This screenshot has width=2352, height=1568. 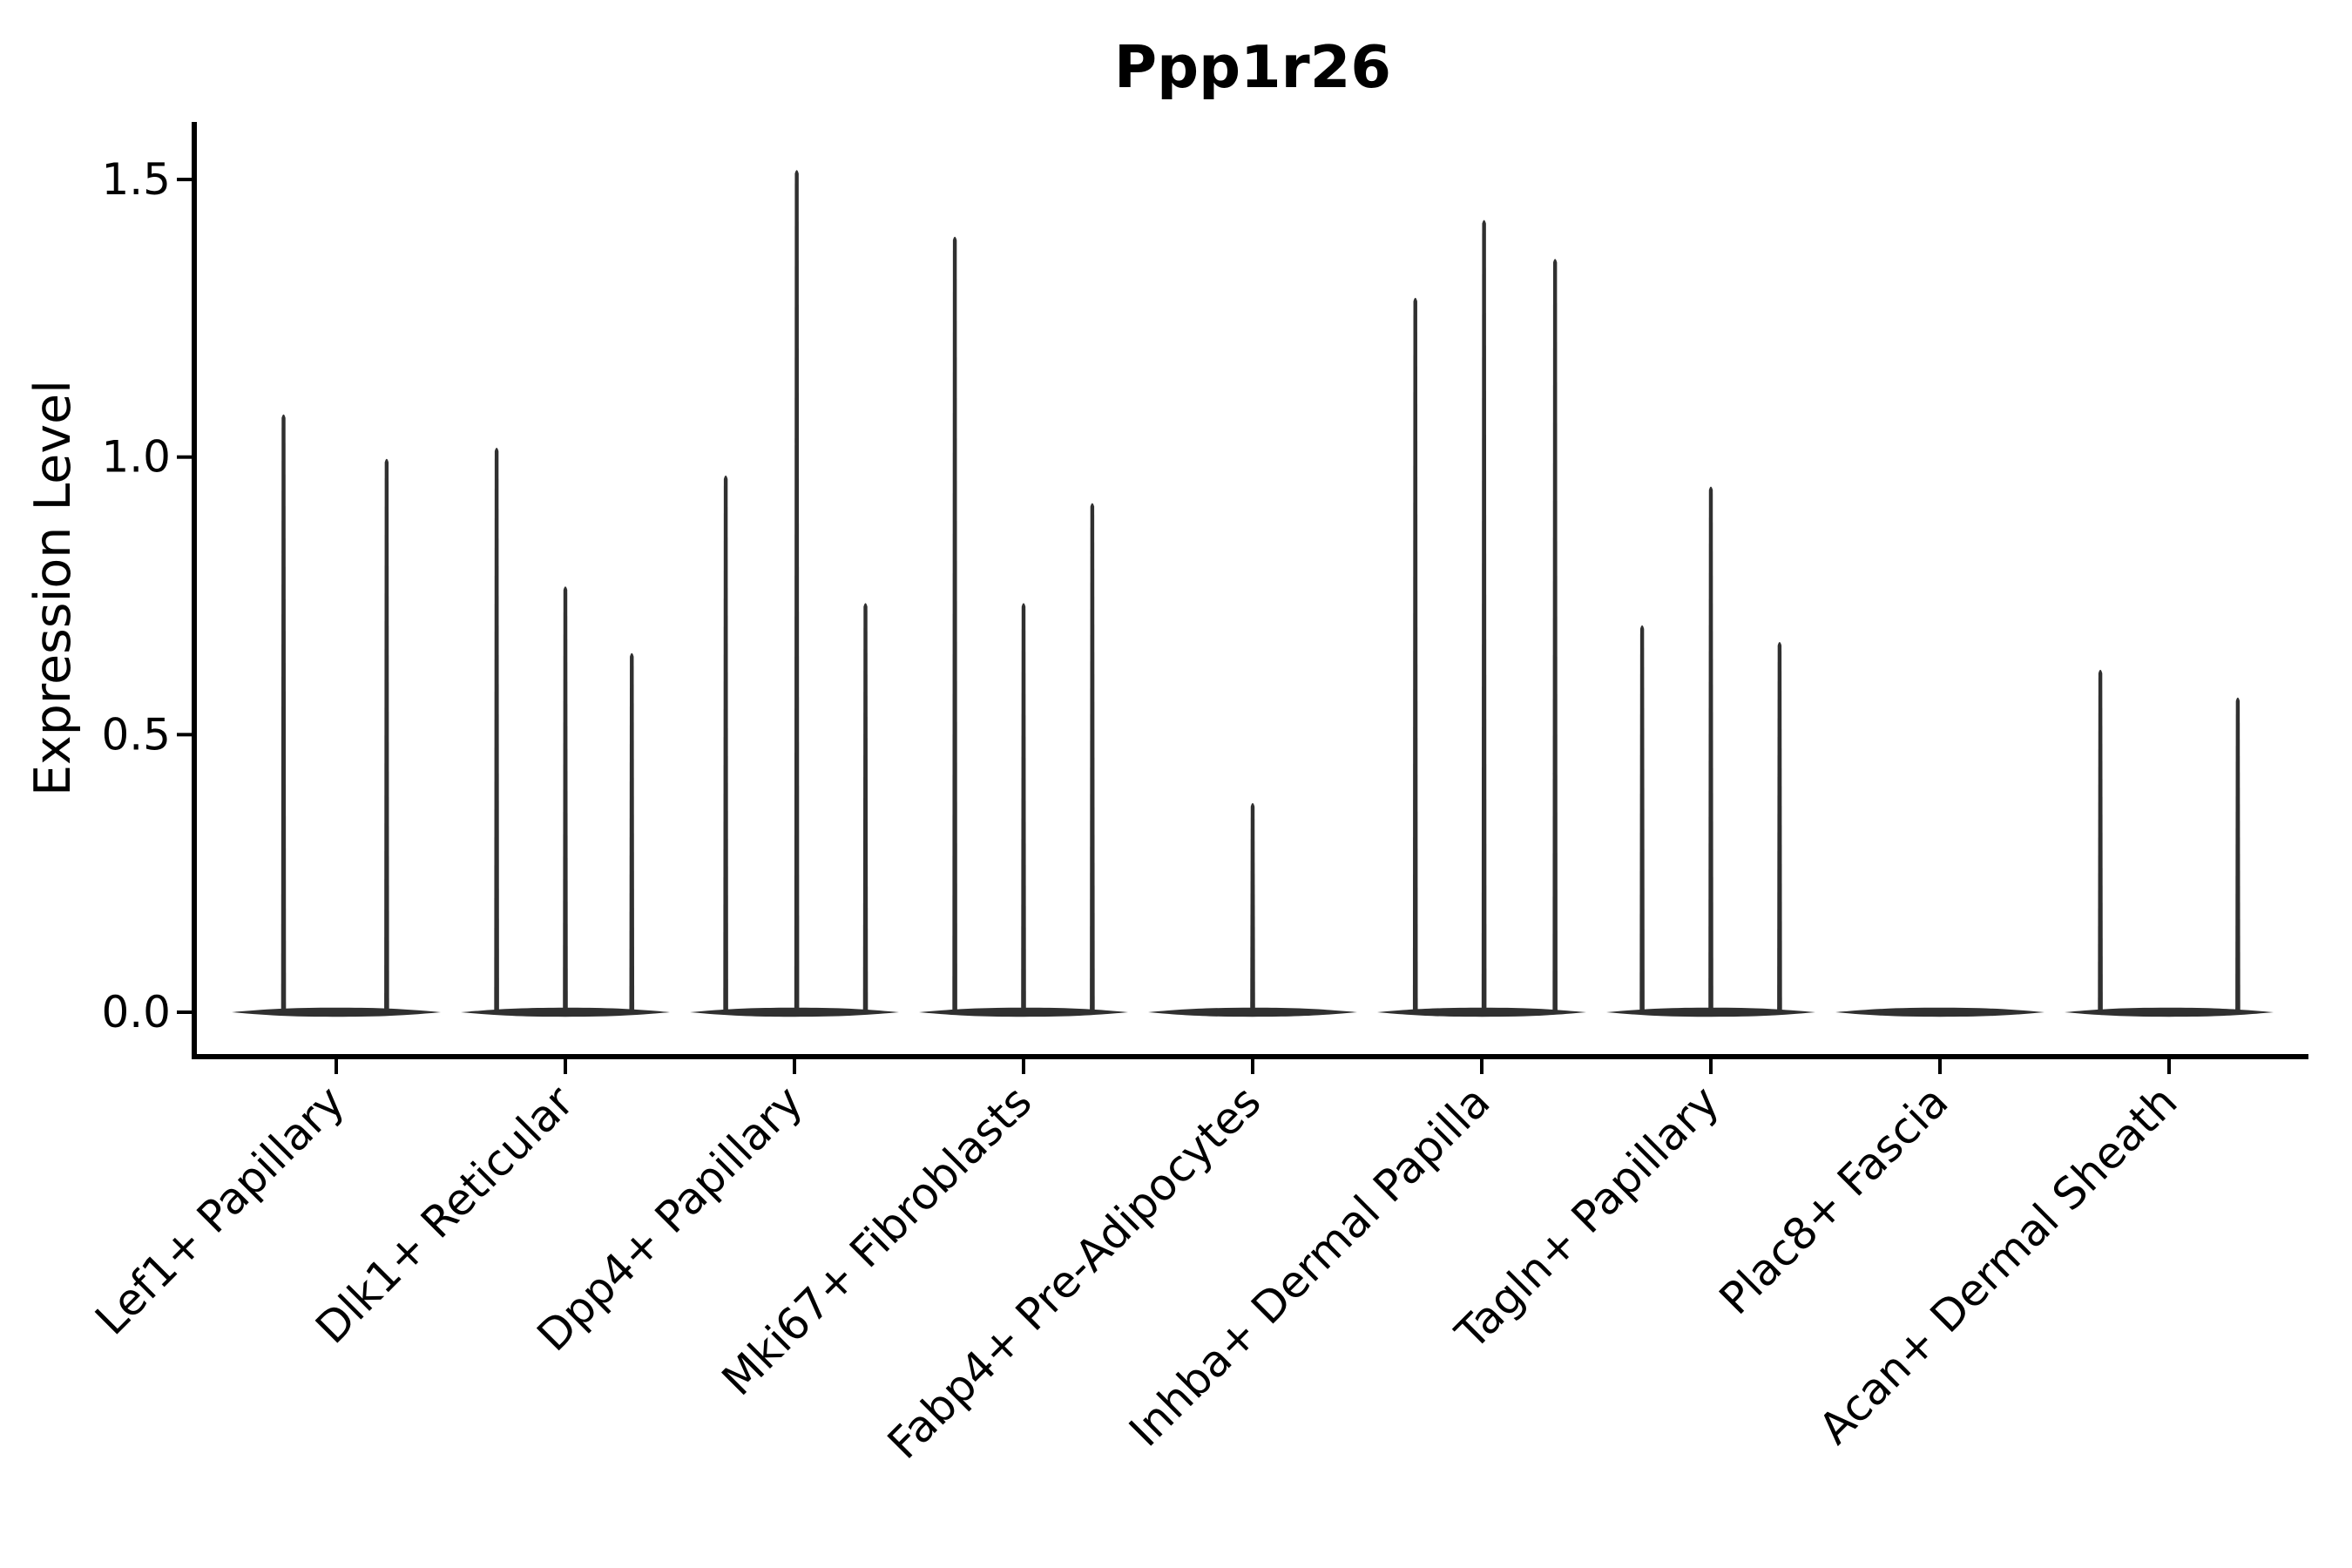 I want to click on y-axis-spine, so click(x=194, y=590).